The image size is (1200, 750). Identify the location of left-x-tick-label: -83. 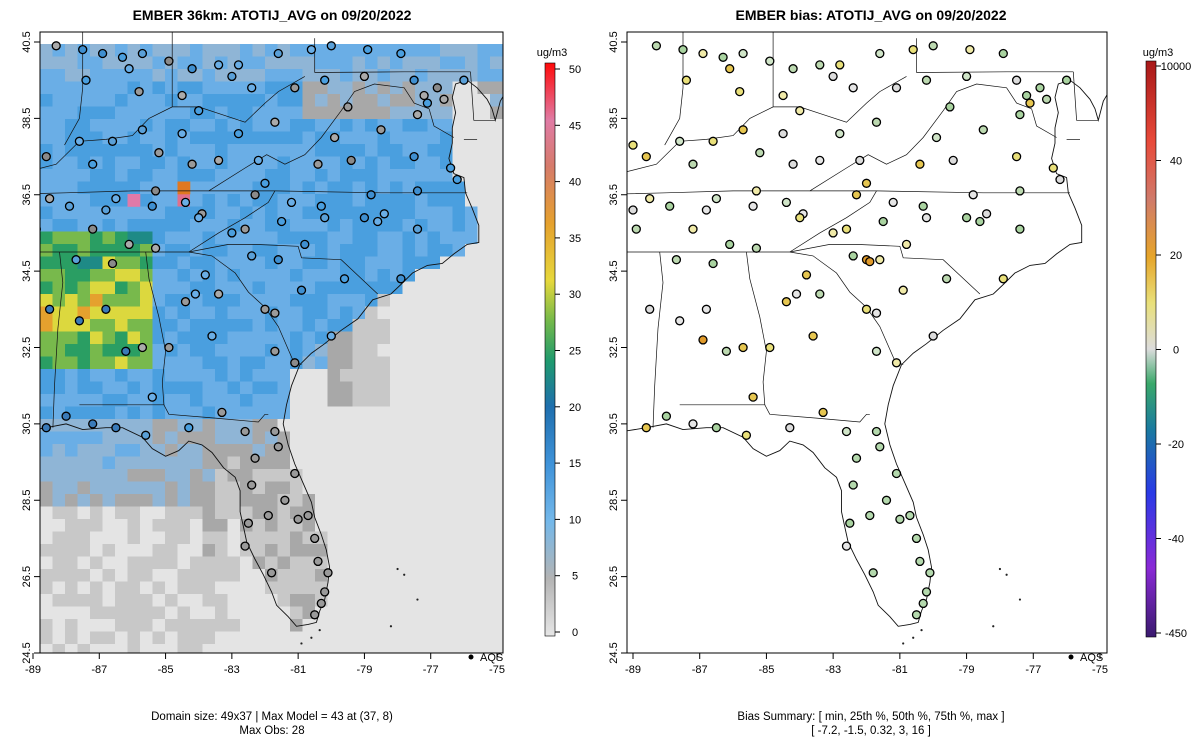
(232, 670).